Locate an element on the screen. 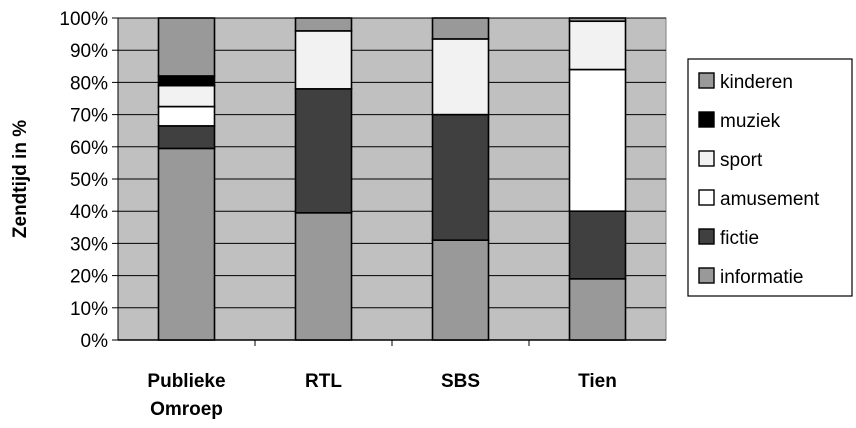 The width and height of the screenshot is (856, 428). x-axis-labels: Publieke Omroep RTL SBS Tien is located at coordinates (382, 380).